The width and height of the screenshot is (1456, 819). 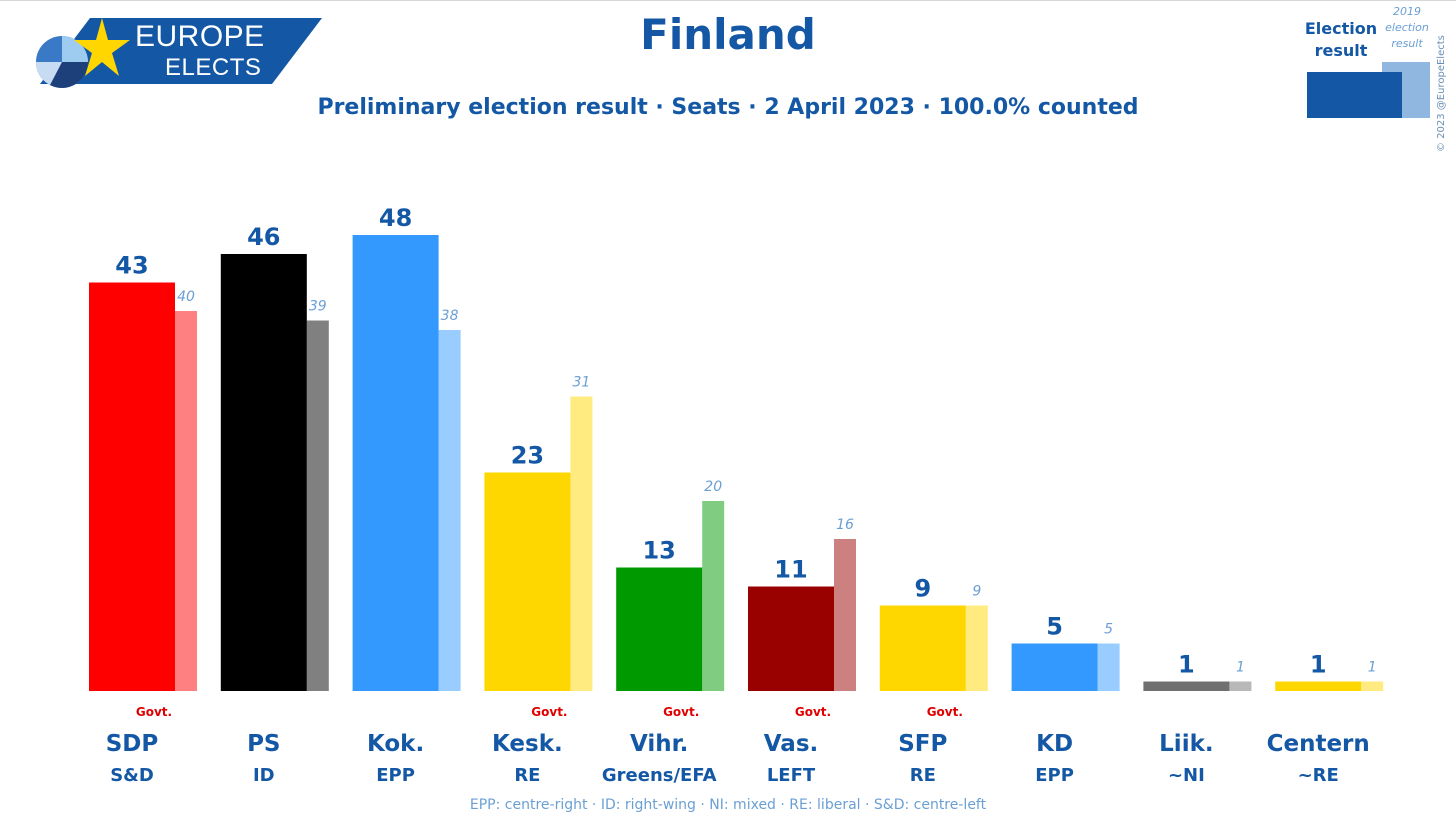 I want to click on party-label-centern: Centern, so click(x=1318, y=744).